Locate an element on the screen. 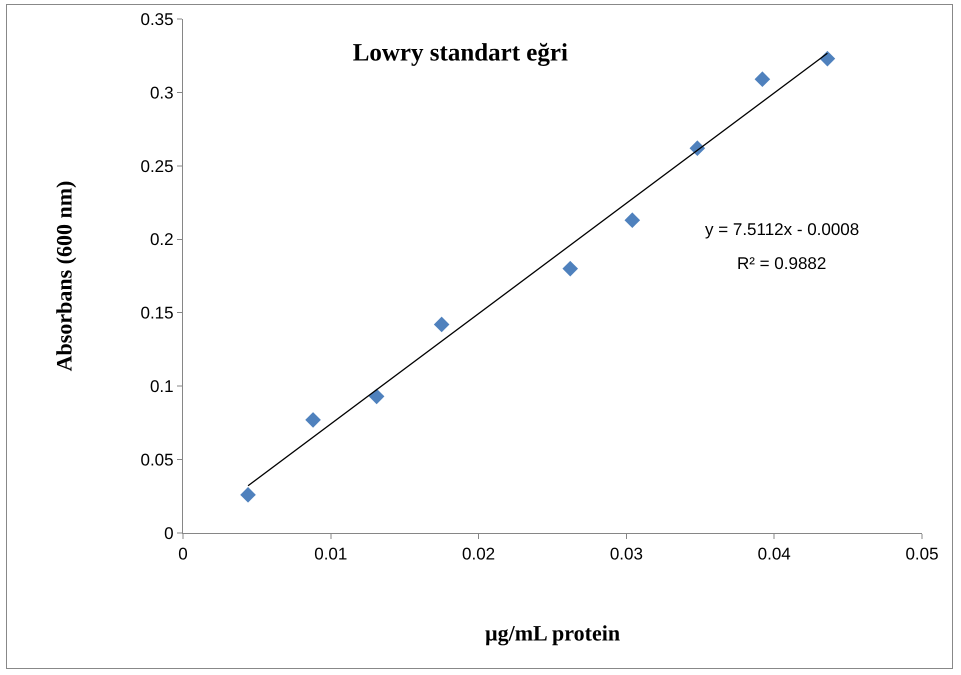  y-tick-label: 0.3 is located at coordinates (162, 92).